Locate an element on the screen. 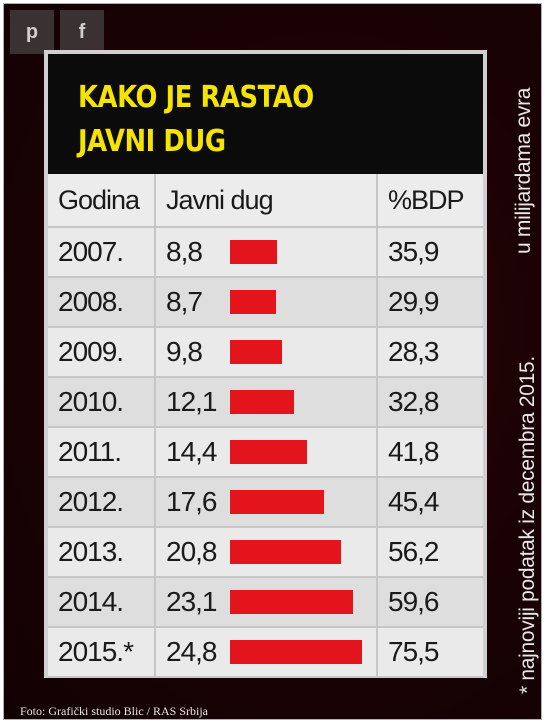 The image size is (547, 725). debt-value: 17,6 is located at coordinates (192, 501).